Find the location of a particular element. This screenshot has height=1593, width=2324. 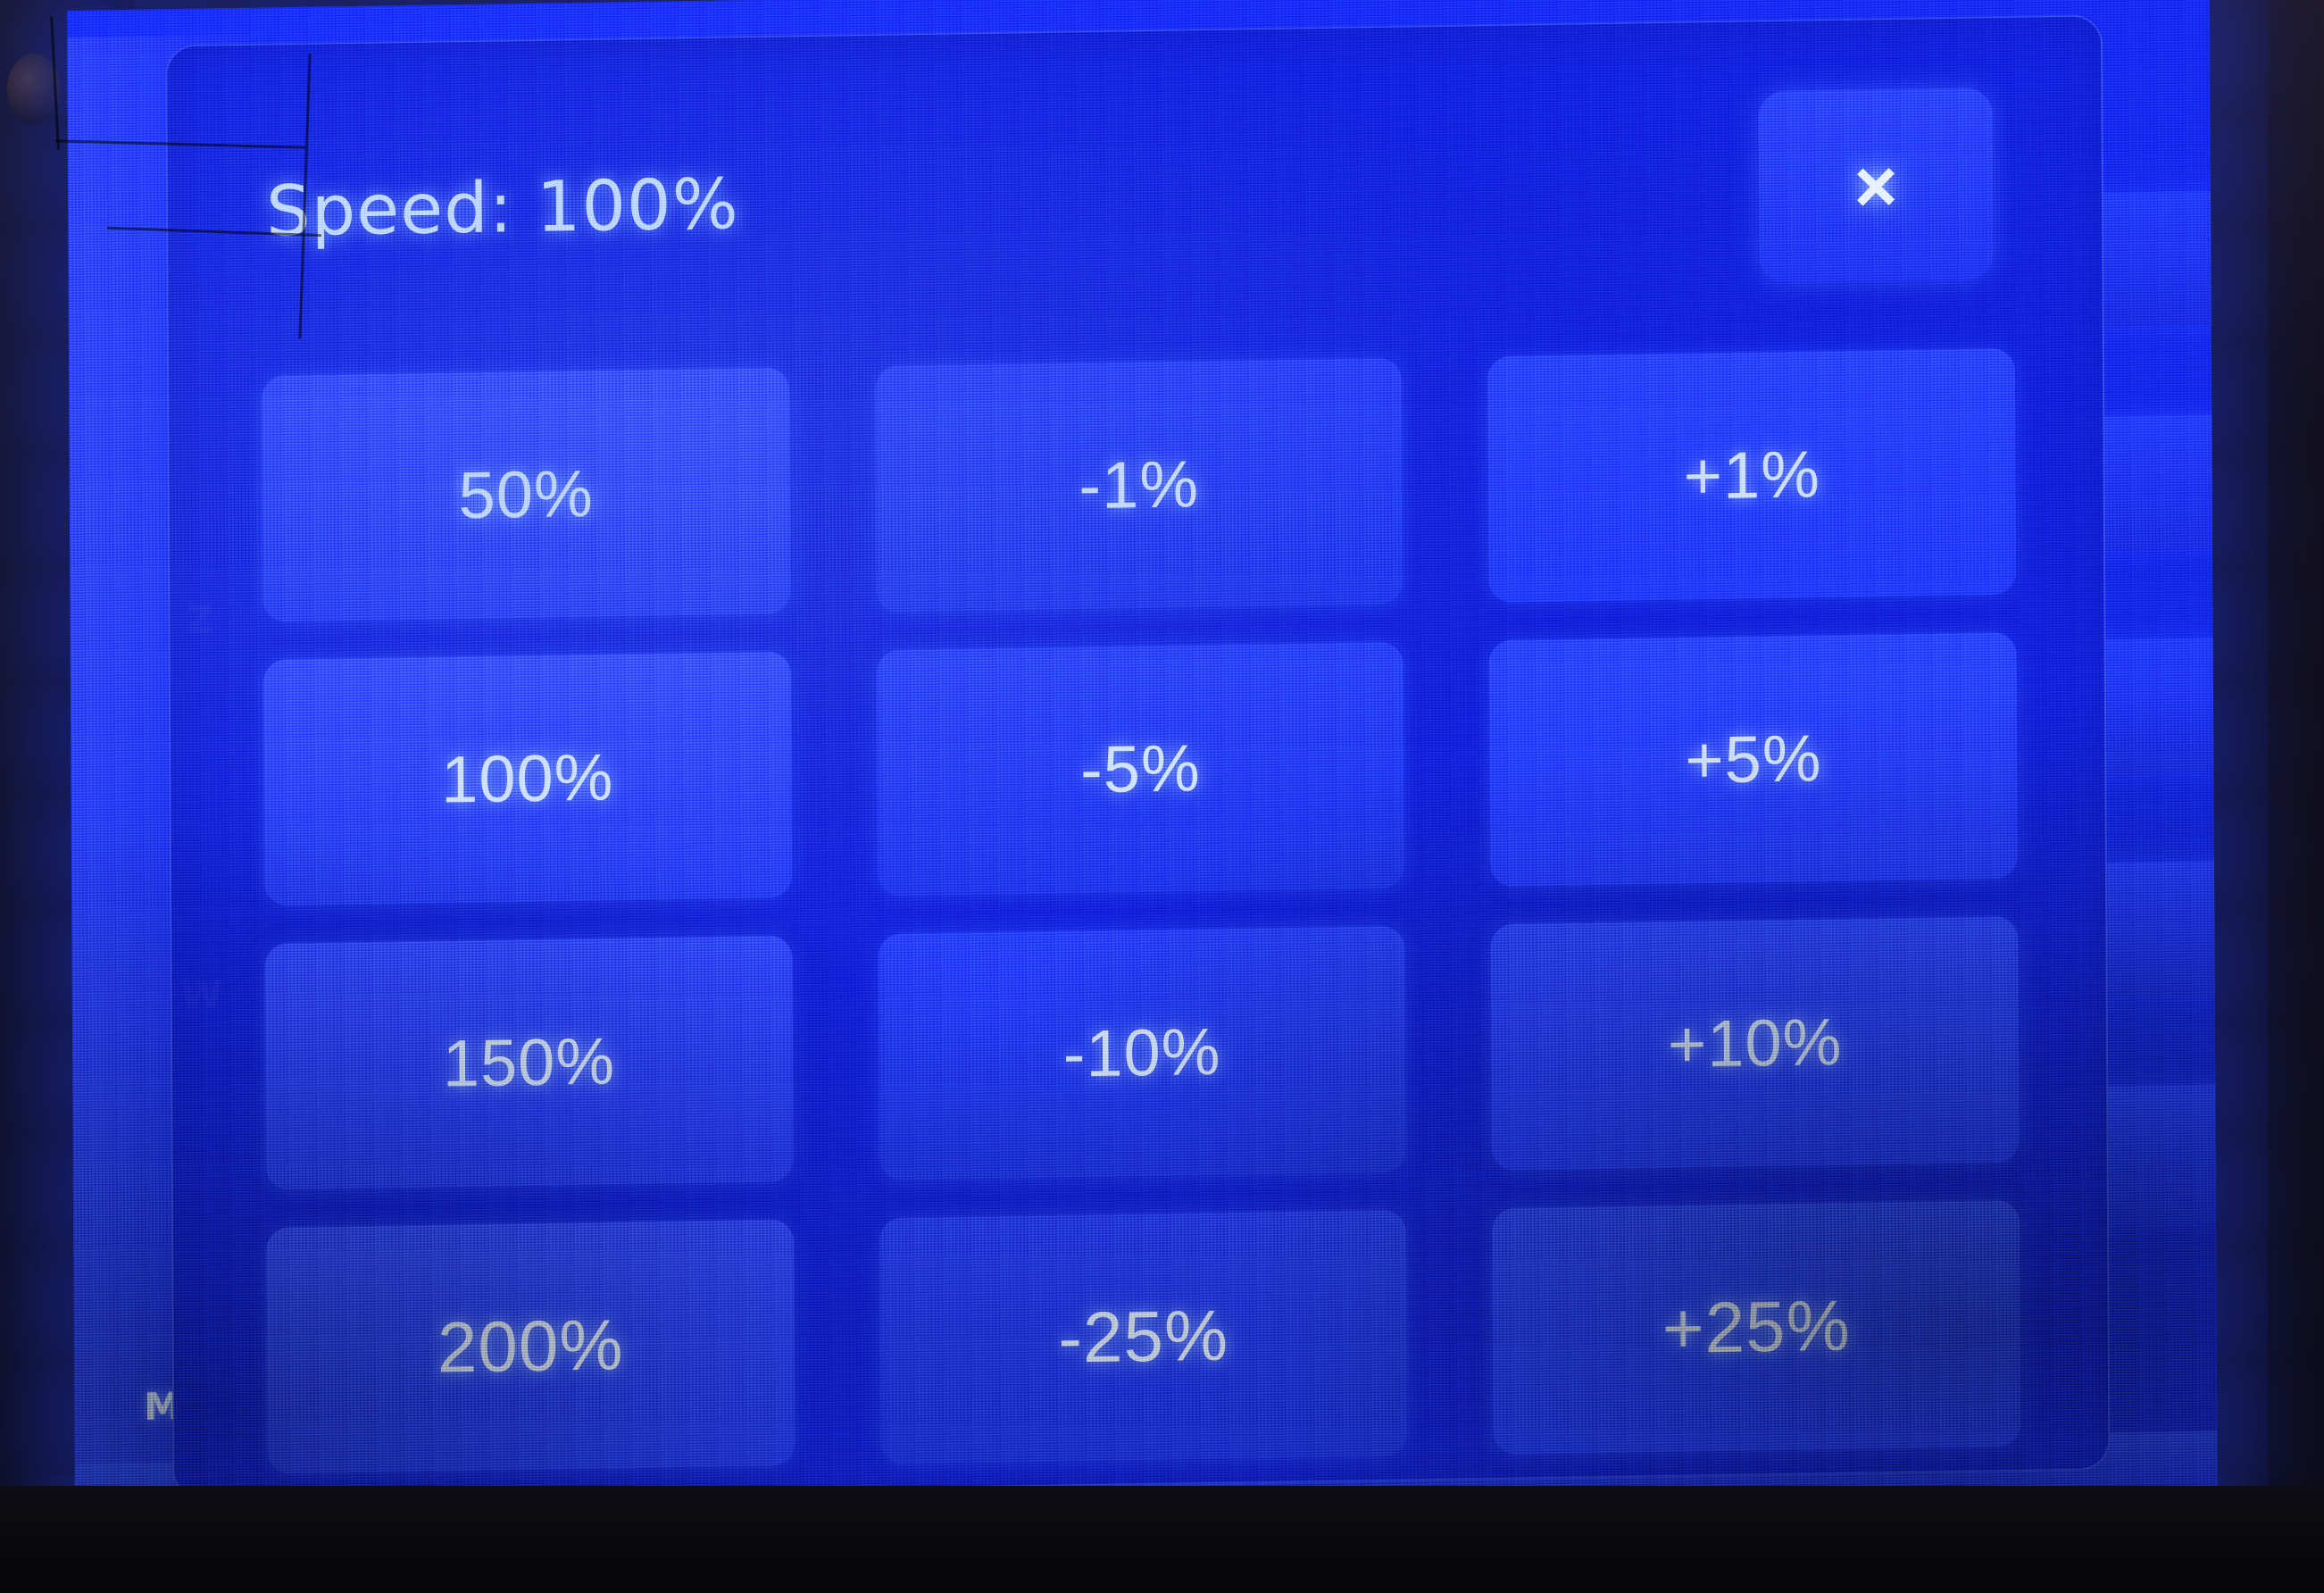

speed-button-label: +25% is located at coordinates (1756, 1327).